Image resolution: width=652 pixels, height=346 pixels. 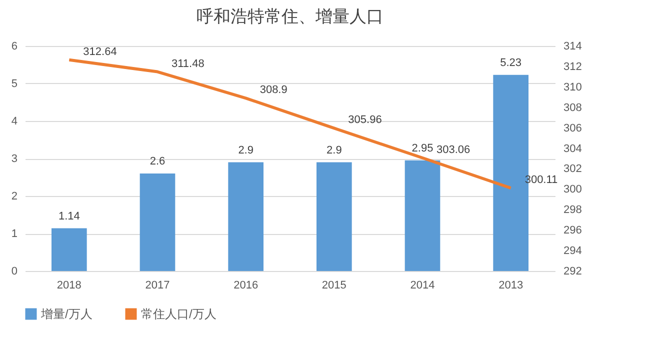 What do you see at coordinates (573, 148) in the screenshot?
I see `y2-tick-label: 304` at bounding box center [573, 148].